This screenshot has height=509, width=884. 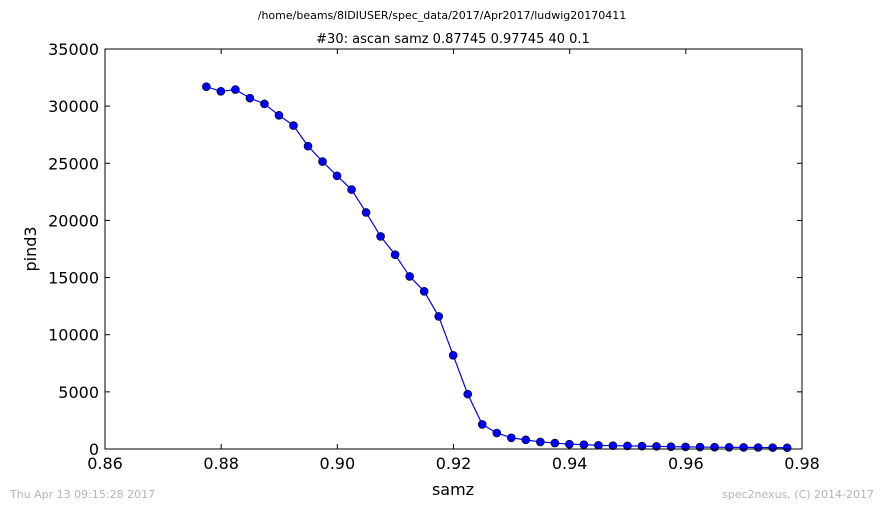 I want to click on y-axis-label: pind3, so click(x=30, y=248).